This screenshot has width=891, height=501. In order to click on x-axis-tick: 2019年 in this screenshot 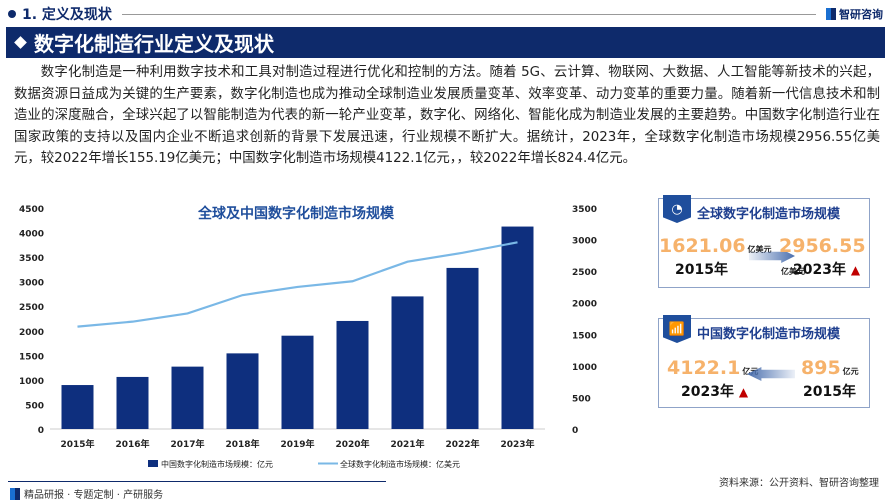, I will do `click(297, 444)`.